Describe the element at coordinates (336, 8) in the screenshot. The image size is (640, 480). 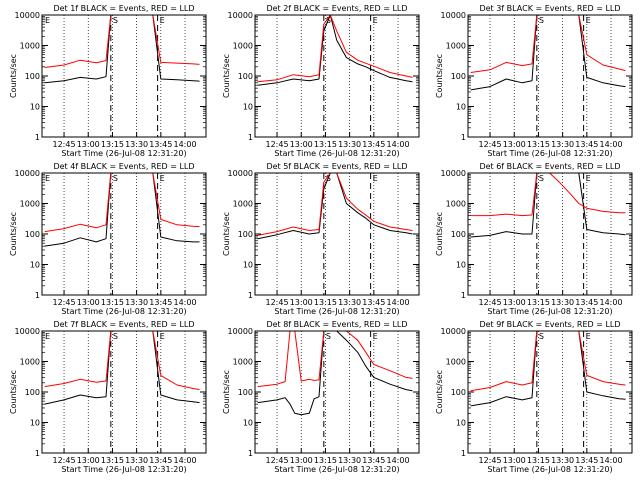
I see `panel-title: Det 2f BLACK = Events, RED = LLD` at that location.